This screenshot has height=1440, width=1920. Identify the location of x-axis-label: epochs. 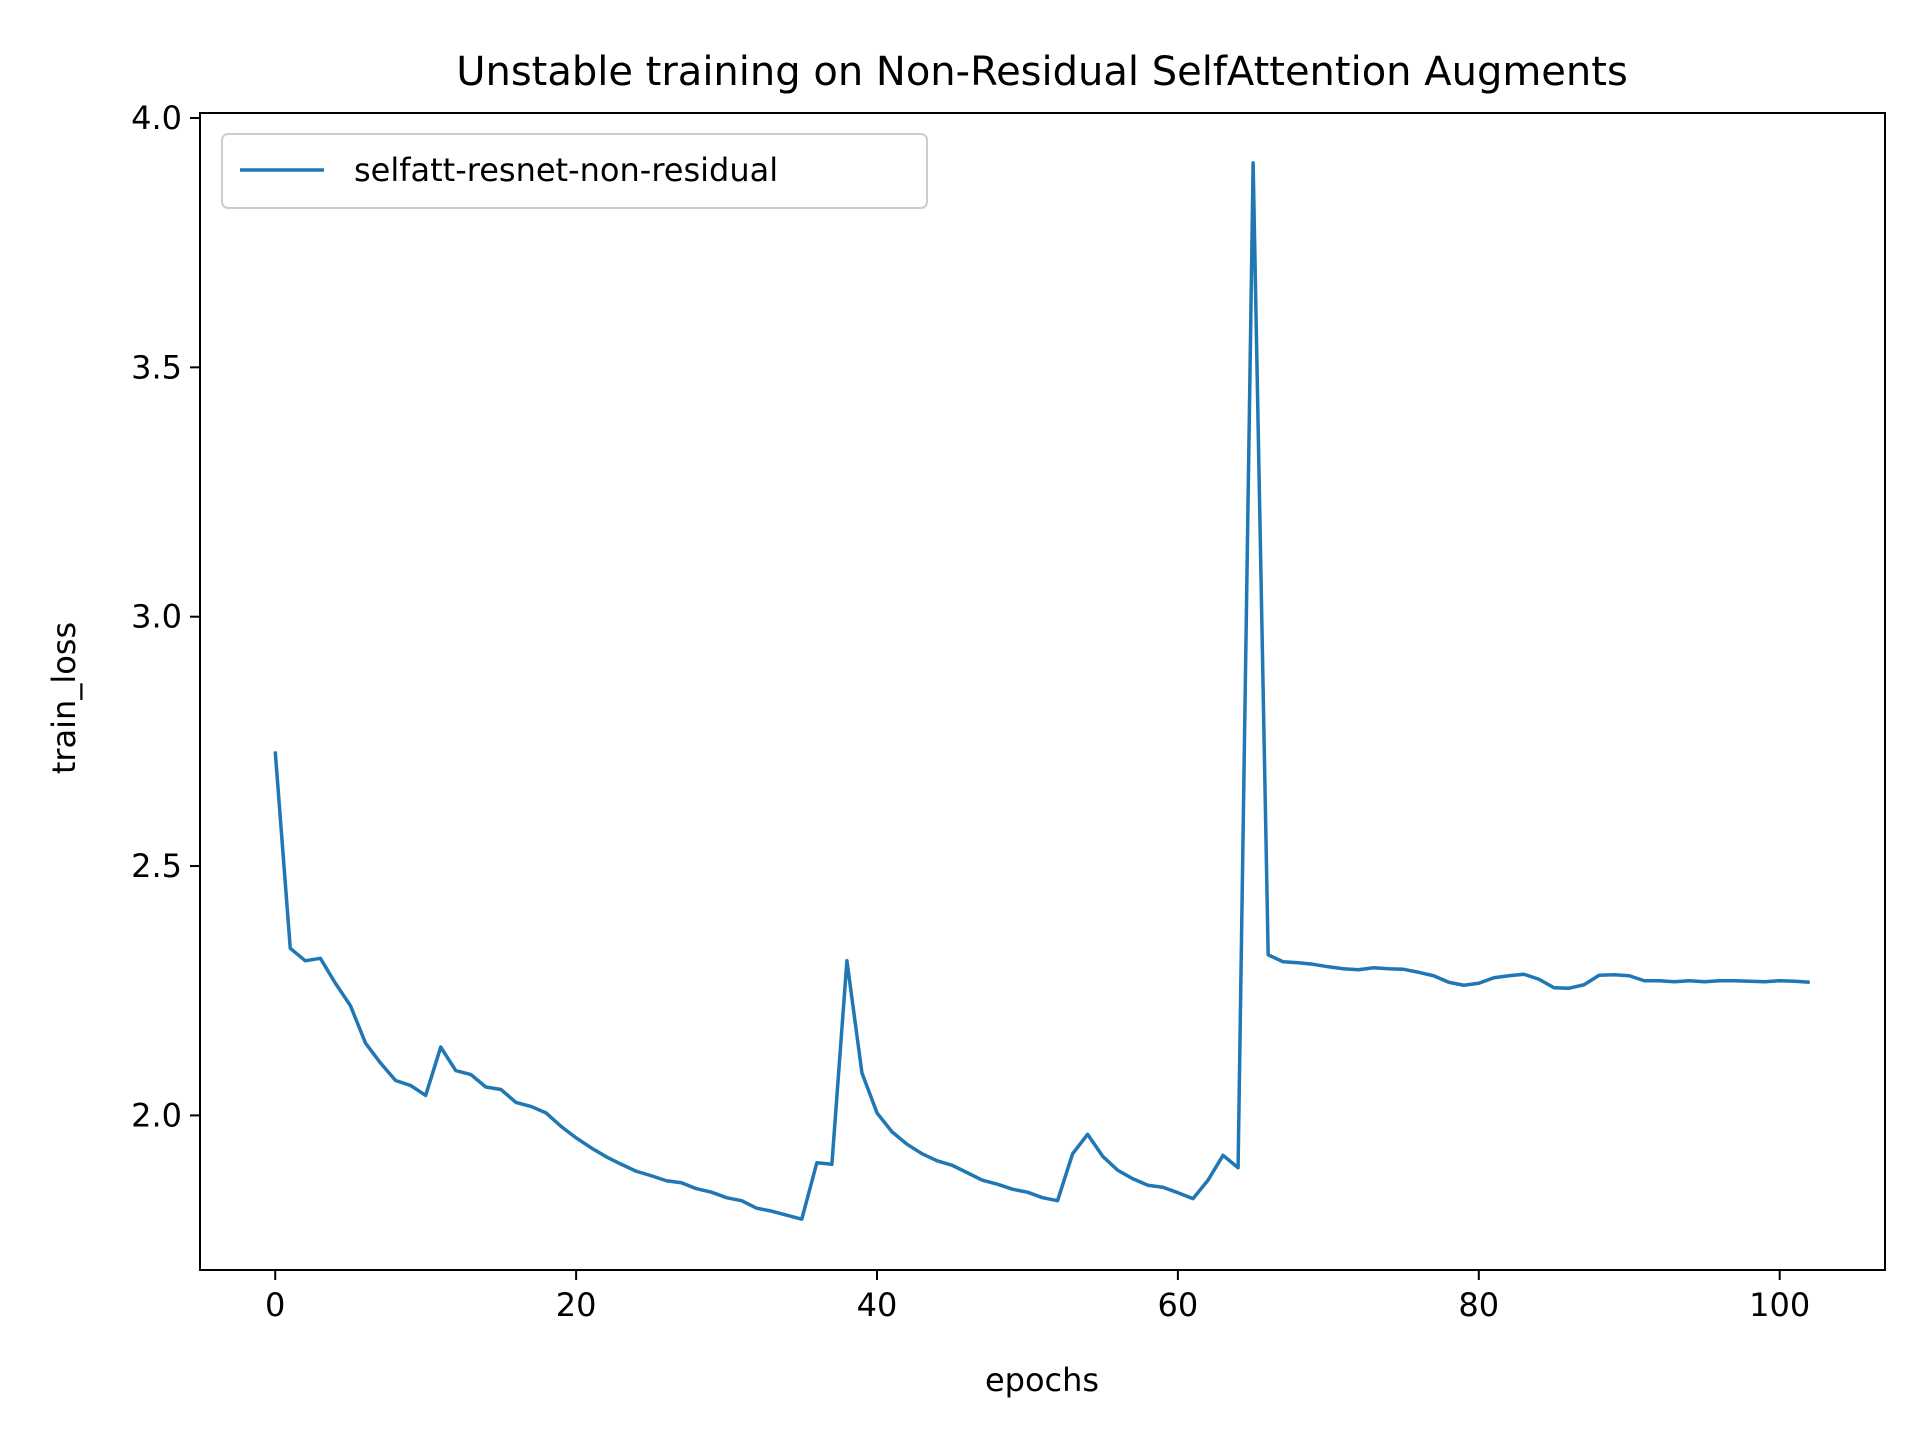
(1042, 1380).